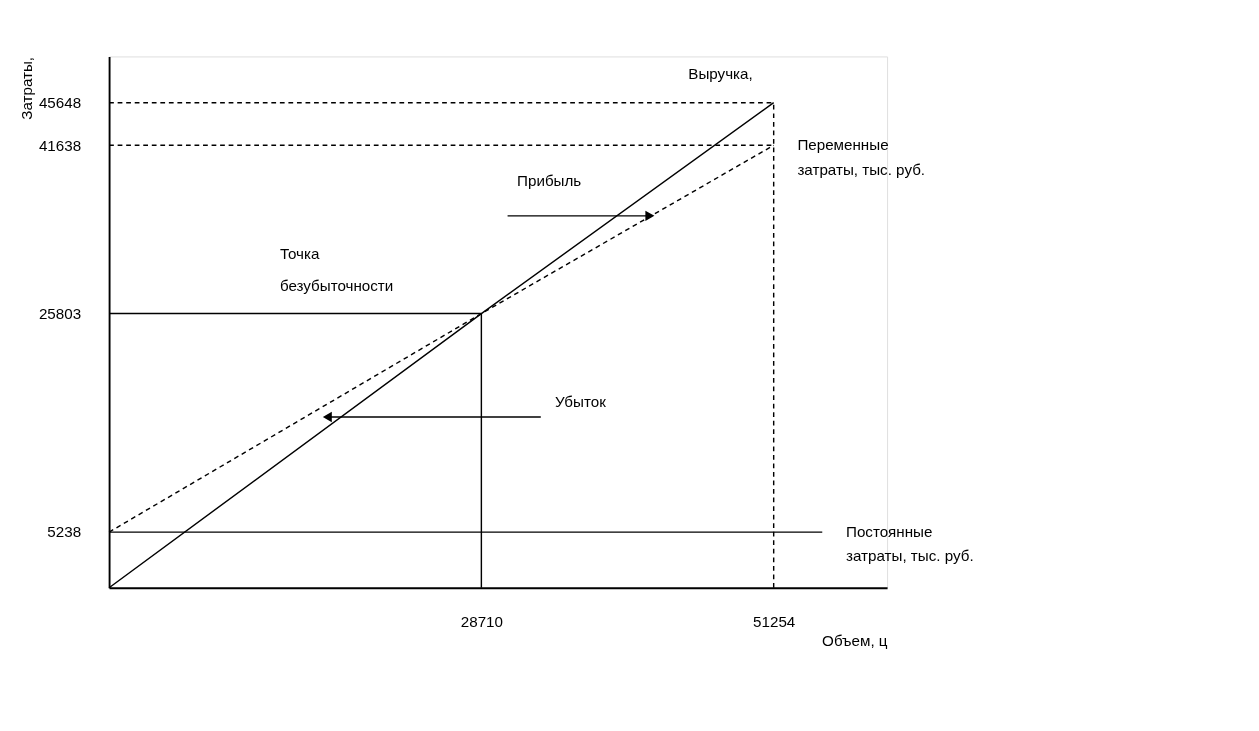  Describe the element at coordinates (855, 641) in the screenshot. I see `x-axis-title: Объем, ц` at that location.